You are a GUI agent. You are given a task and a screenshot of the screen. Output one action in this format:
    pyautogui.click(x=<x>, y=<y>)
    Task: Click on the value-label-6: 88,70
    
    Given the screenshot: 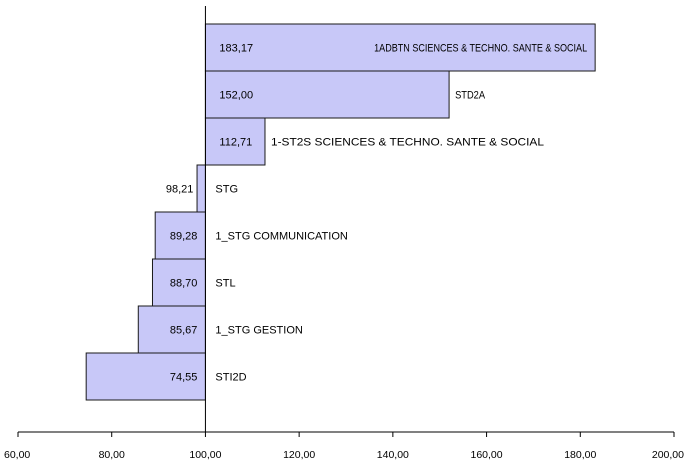 What is the action you would take?
    pyautogui.click(x=184, y=284)
    